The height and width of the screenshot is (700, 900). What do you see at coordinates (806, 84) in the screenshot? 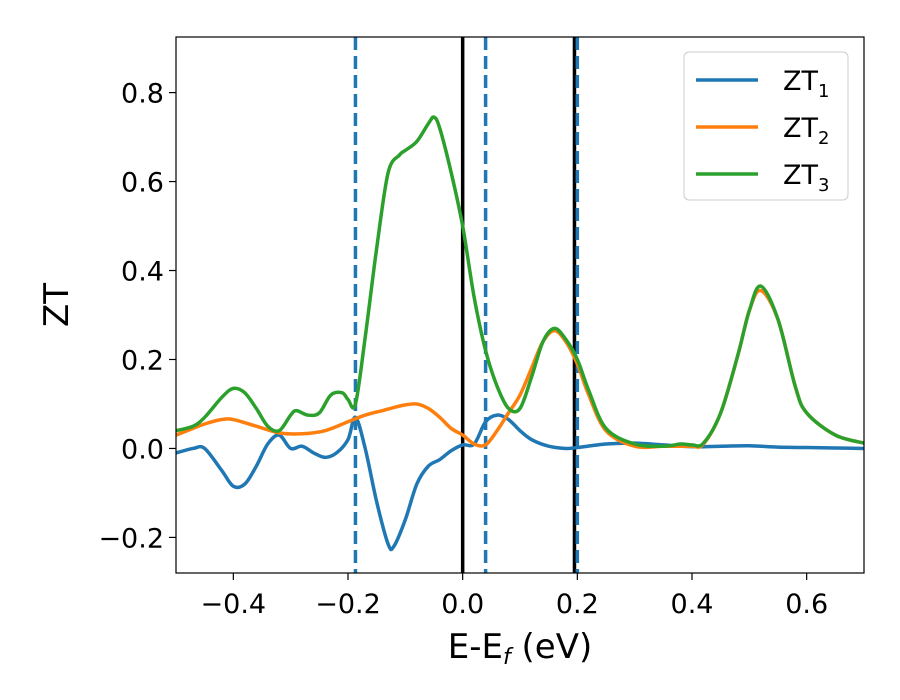
I see `legend-label-zt1: ZT1` at bounding box center [806, 84].